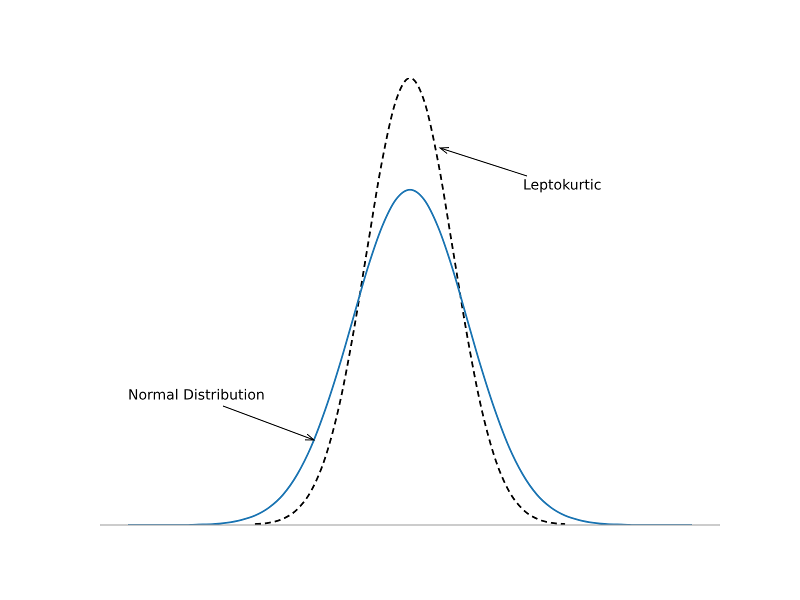  What do you see at coordinates (196, 396) in the screenshot?
I see `annotation: Normal Distribution` at bounding box center [196, 396].